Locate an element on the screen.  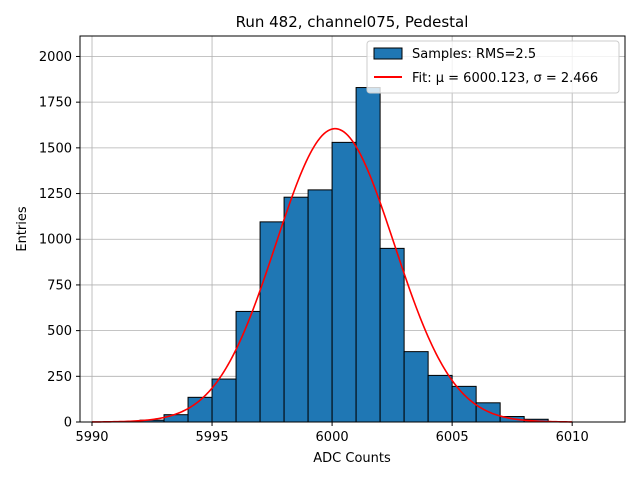
legend-label-fit: Fit: μ = 6000.123, σ = 2.466 is located at coordinates (505, 78).